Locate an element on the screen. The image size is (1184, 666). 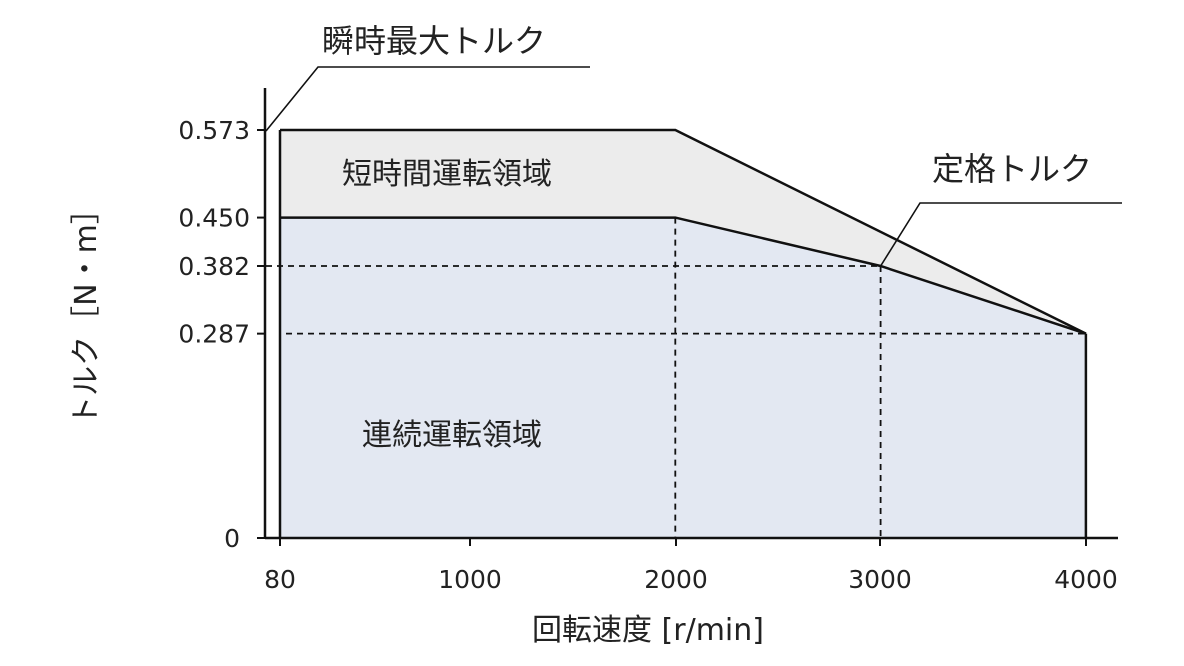
y-axis-title: トルク［N・m］ is located at coordinates (86, 310).